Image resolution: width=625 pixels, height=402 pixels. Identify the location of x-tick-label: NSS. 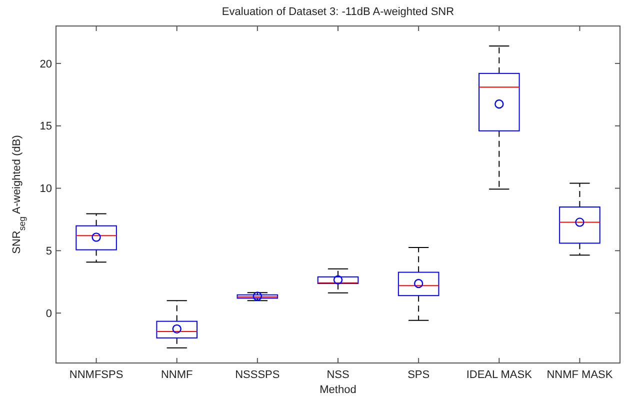
(338, 375).